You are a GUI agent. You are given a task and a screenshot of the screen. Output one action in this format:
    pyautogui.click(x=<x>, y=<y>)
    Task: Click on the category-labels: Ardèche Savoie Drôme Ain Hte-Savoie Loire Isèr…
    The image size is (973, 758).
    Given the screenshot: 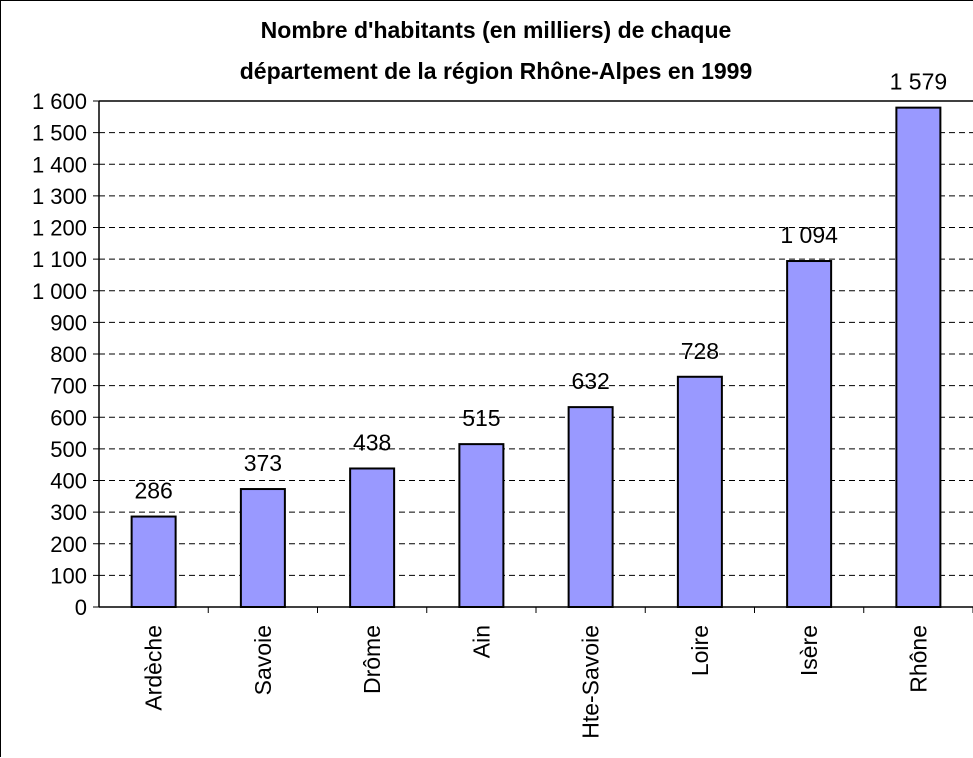 What is the action you would take?
    pyautogui.click(x=536, y=682)
    